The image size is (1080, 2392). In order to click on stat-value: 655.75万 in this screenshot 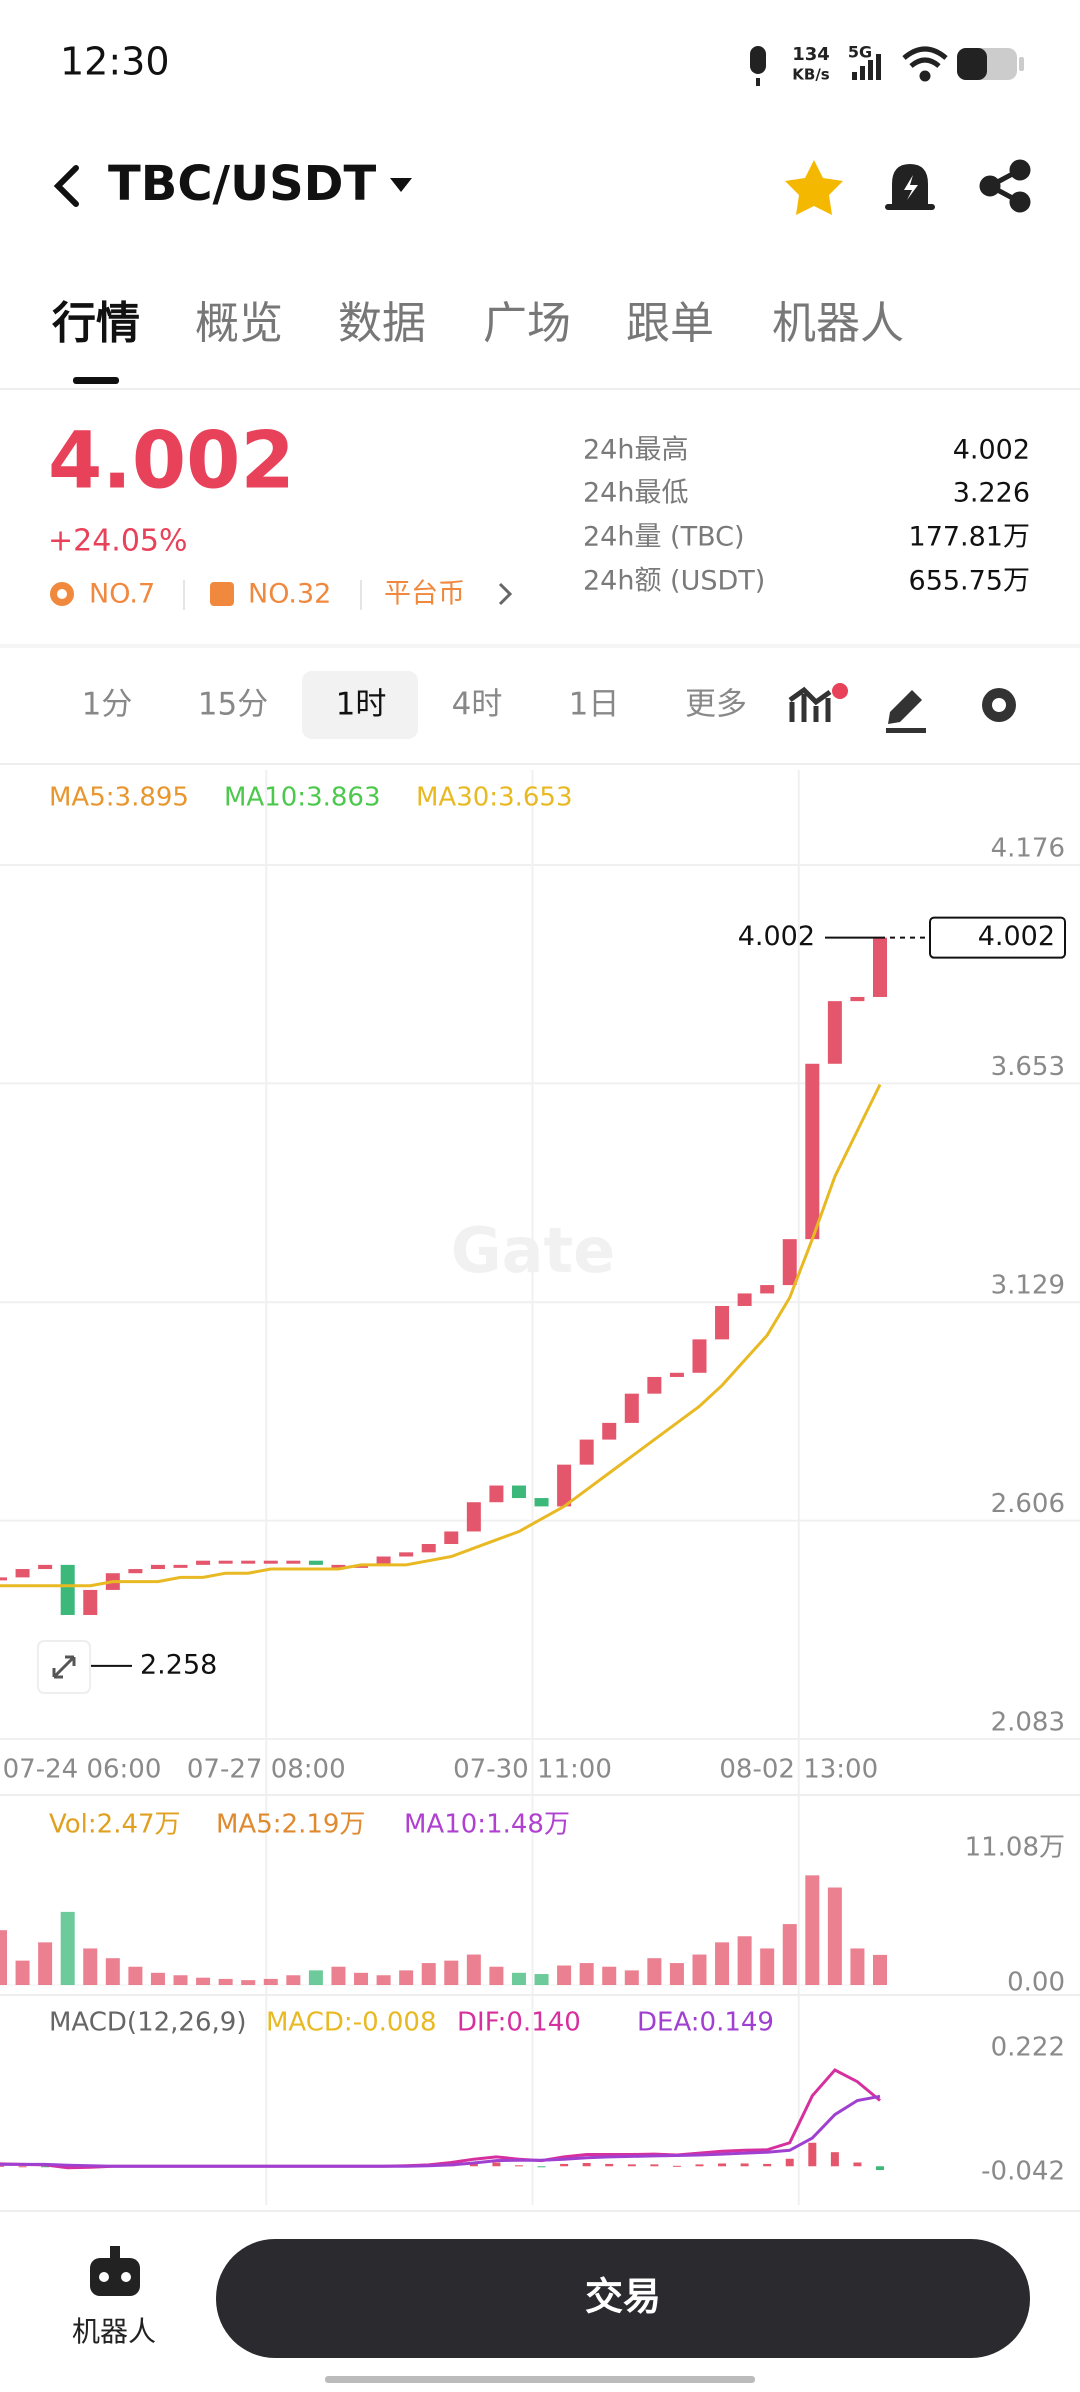, I will do `click(969, 581)`.